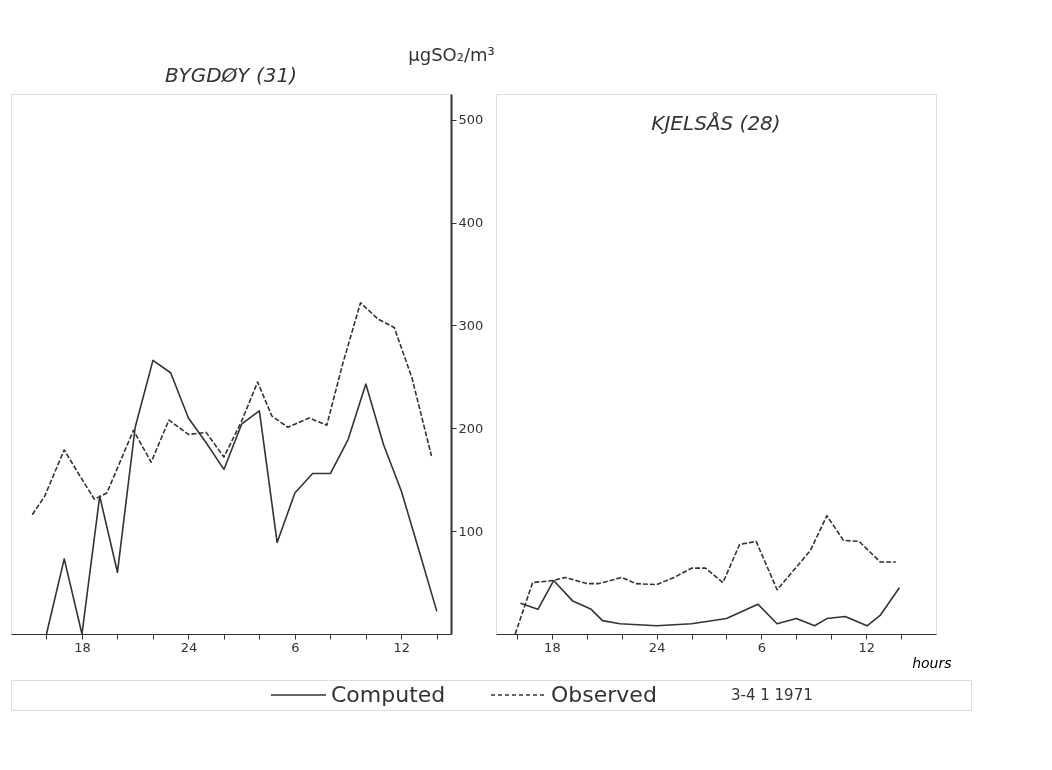 This screenshot has height=770, width=1052. Describe the element at coordinates (471, 120) in the screenshot. I see `y-tick-label: 500` at that location.